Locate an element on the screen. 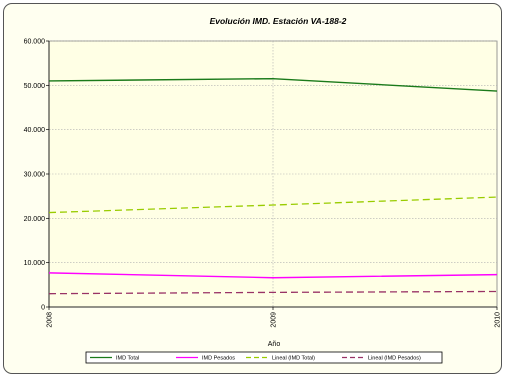 This screenshot has height=379, width=507. y-tick-label: 10.000 is located at coordinates (35, 263).